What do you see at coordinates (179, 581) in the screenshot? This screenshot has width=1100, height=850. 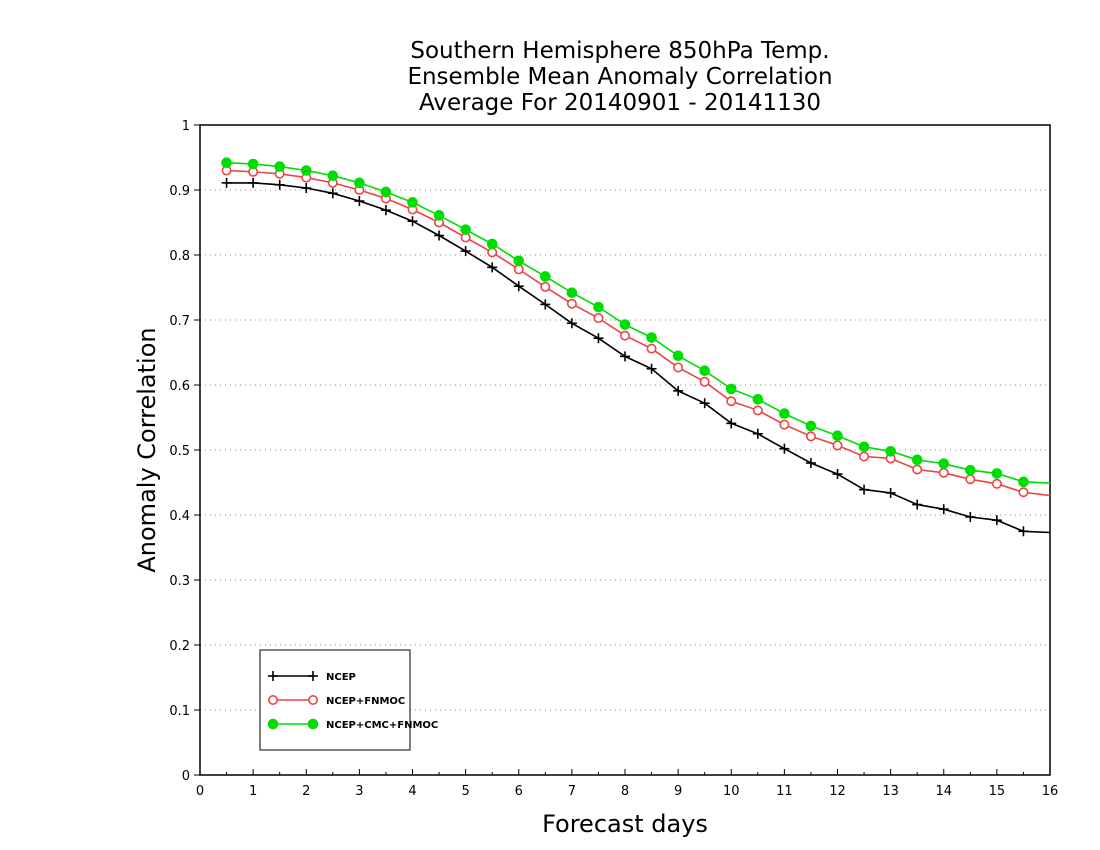 I see `y-tick-label: 0.3` at bounding box center [179, 581].